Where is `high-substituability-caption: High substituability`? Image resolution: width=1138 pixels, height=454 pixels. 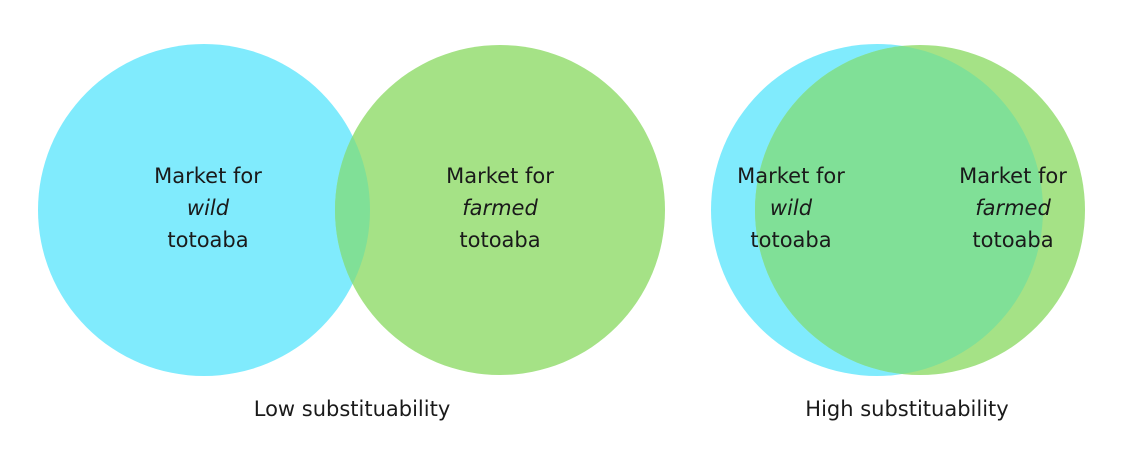 high-substituability-caption: High substituability is located at coordinates (907, 409).